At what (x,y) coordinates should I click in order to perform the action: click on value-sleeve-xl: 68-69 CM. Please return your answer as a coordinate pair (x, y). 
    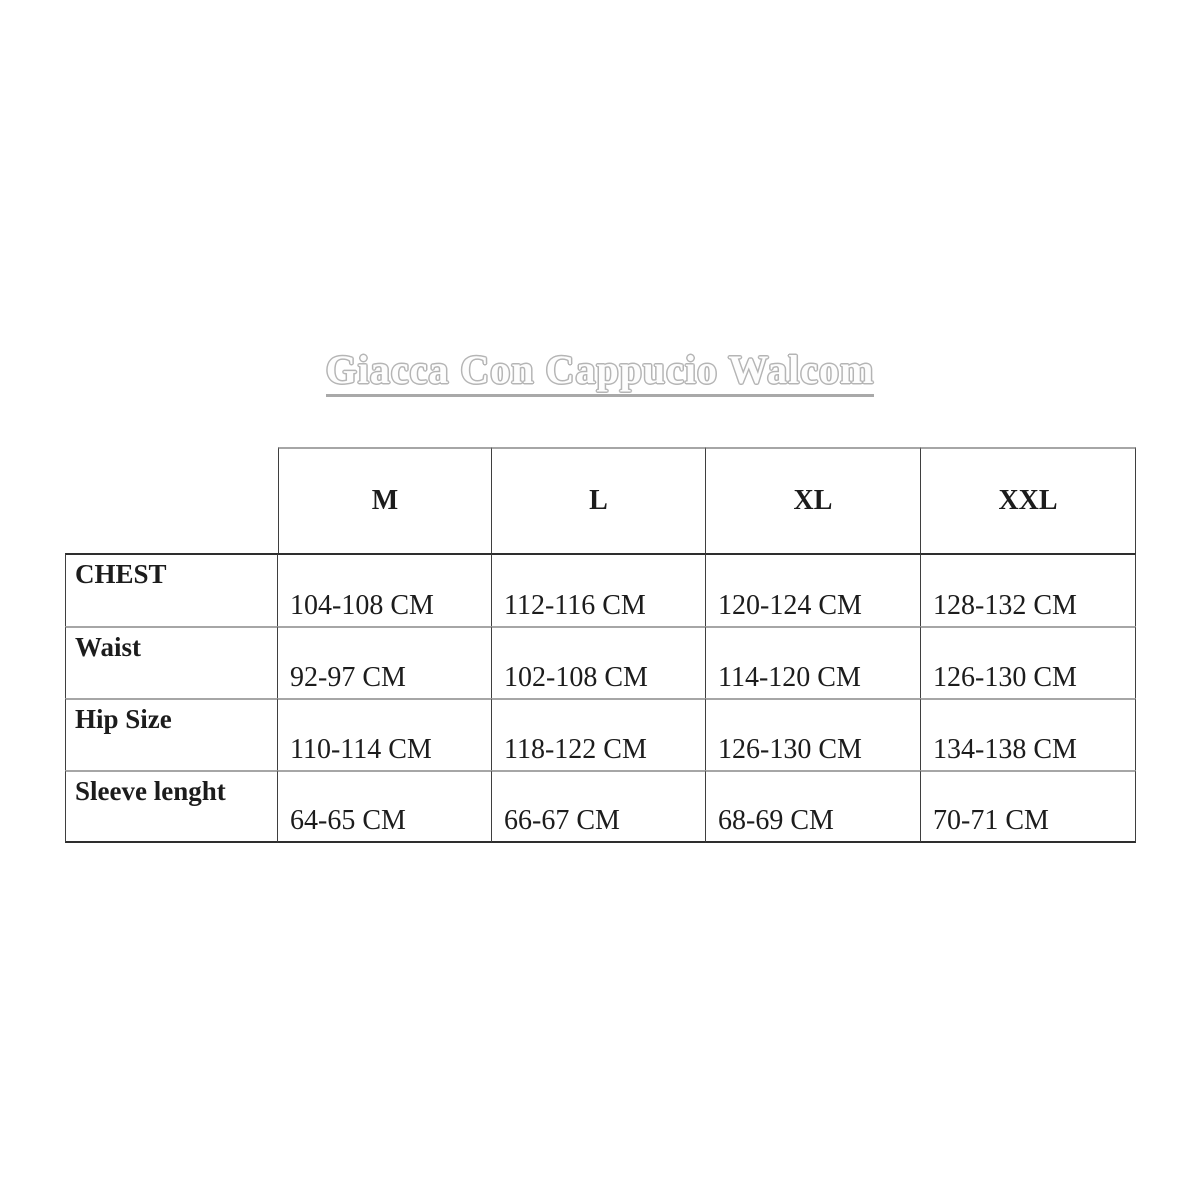
    Looking at the image, I should click on (813, 806).